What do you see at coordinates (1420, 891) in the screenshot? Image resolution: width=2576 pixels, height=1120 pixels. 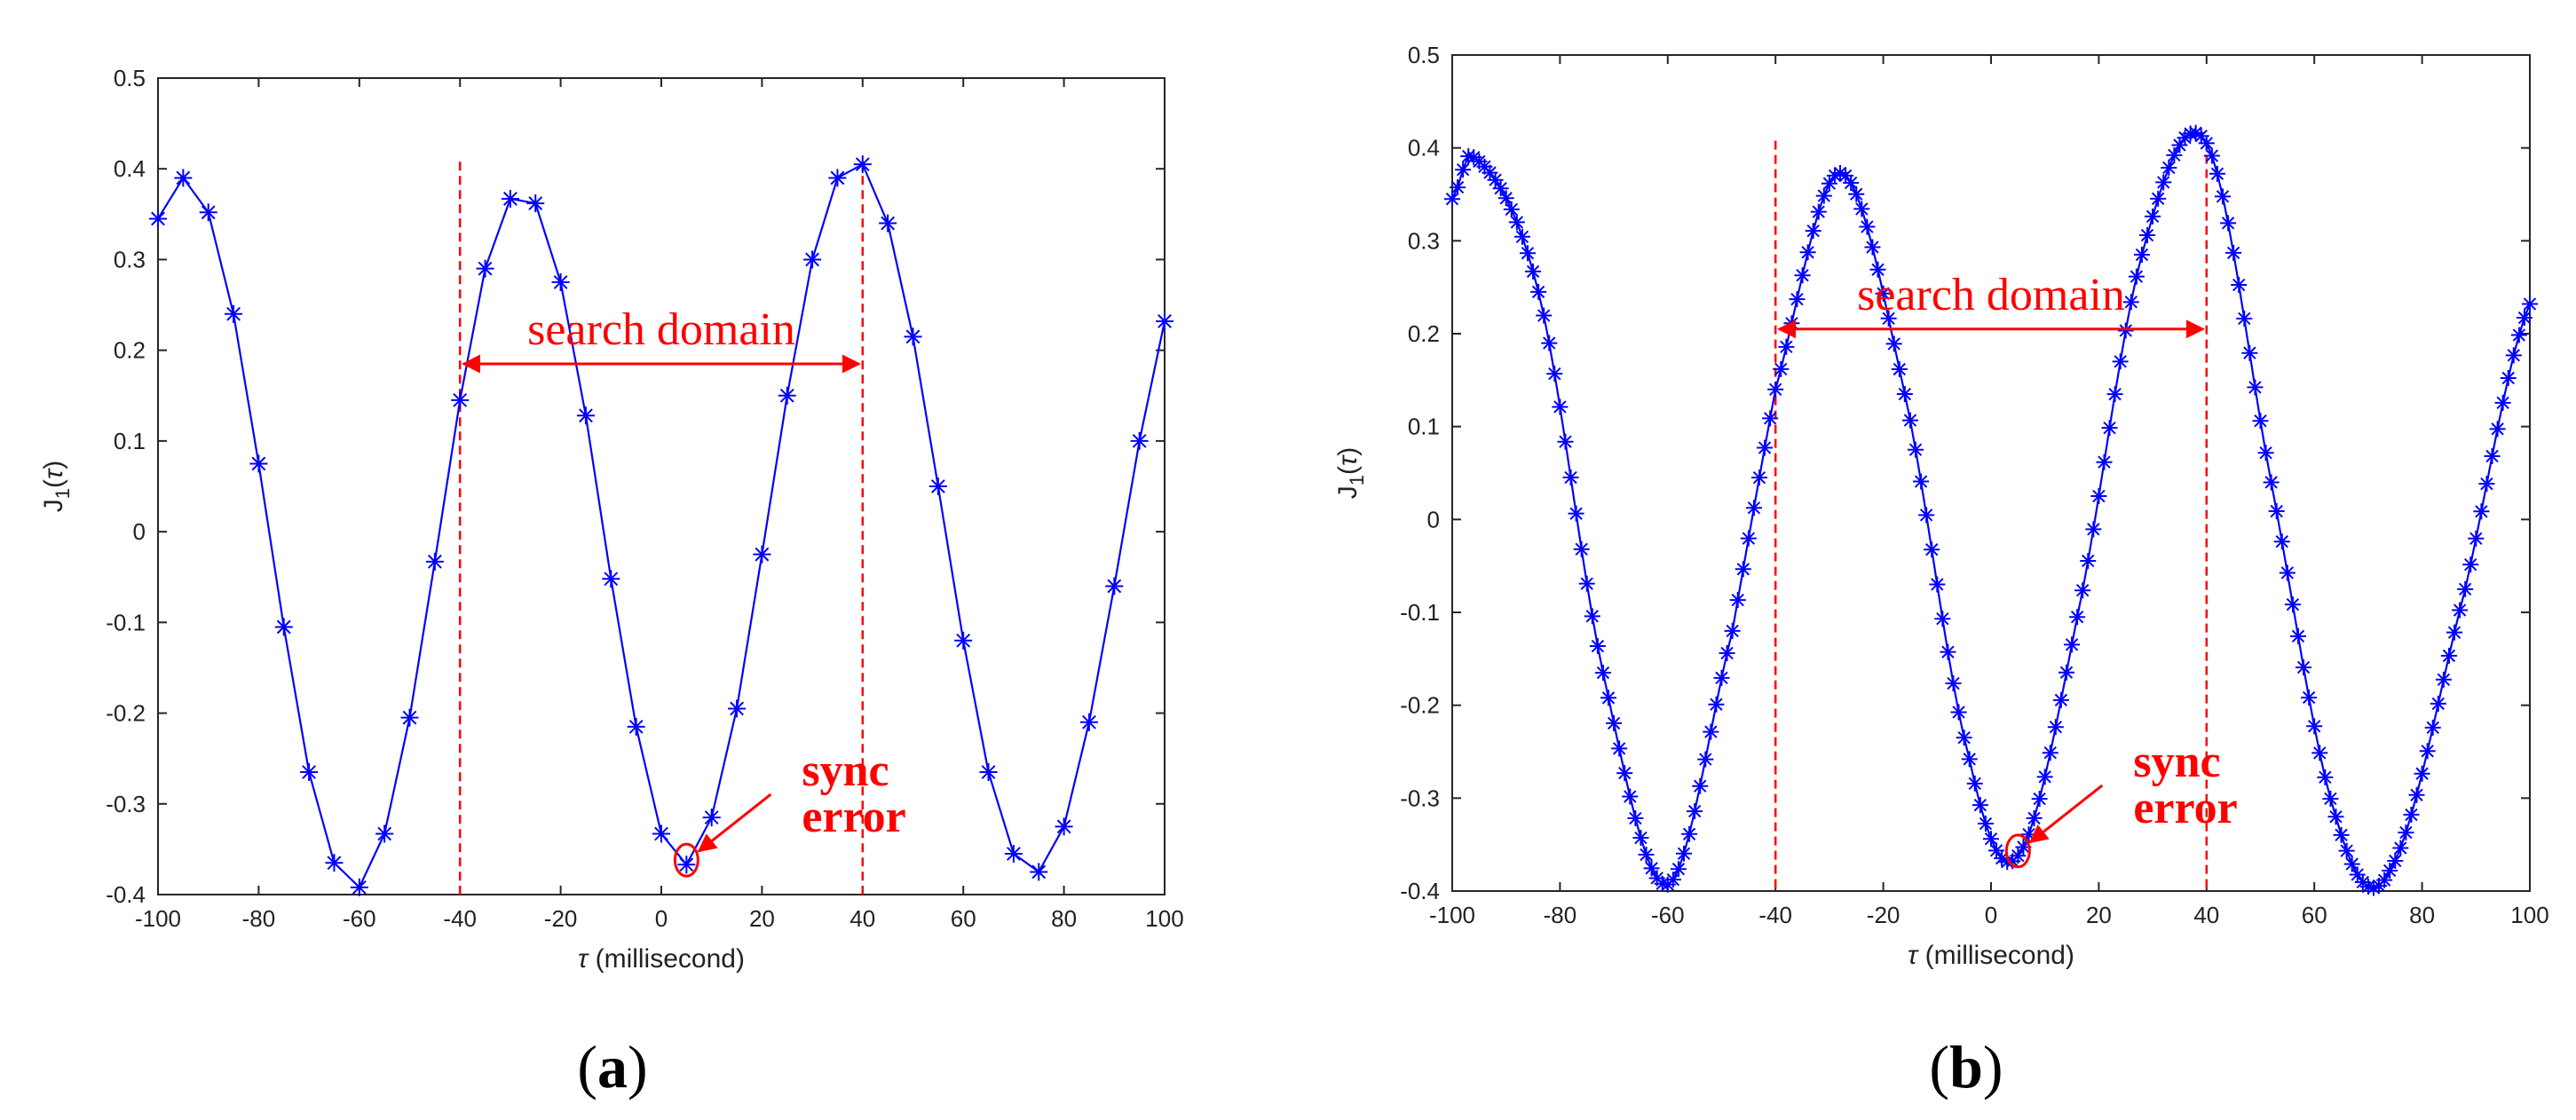 I see `y-tick-label: -0.4` at bounding box center [1420, 891].